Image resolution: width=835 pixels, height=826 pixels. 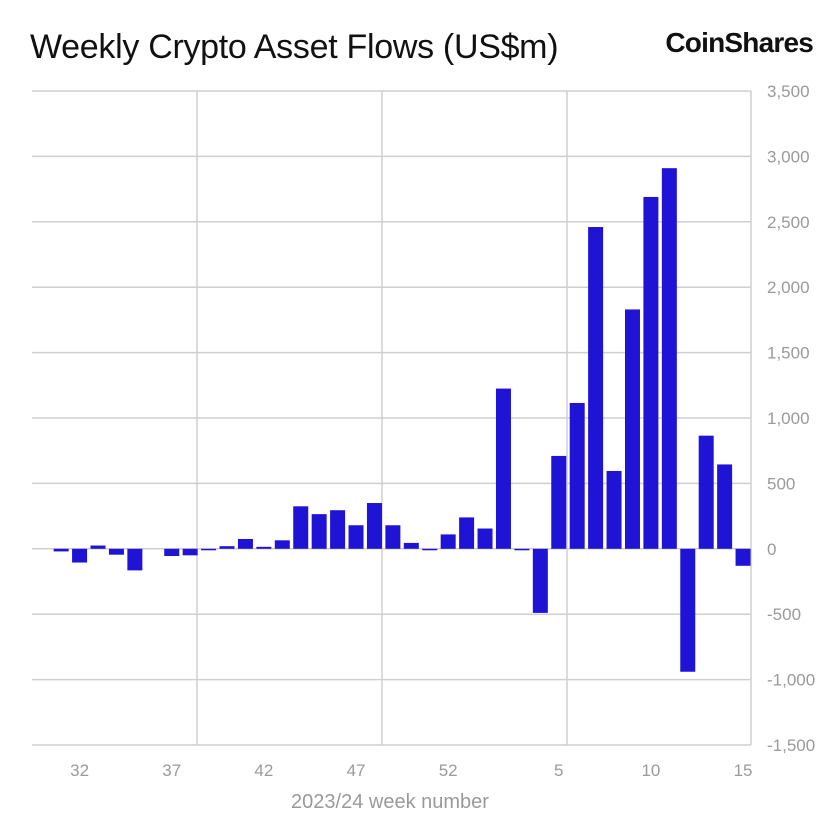 I want to click on y-tick-label: 1,500, so click(x=788, y=353).